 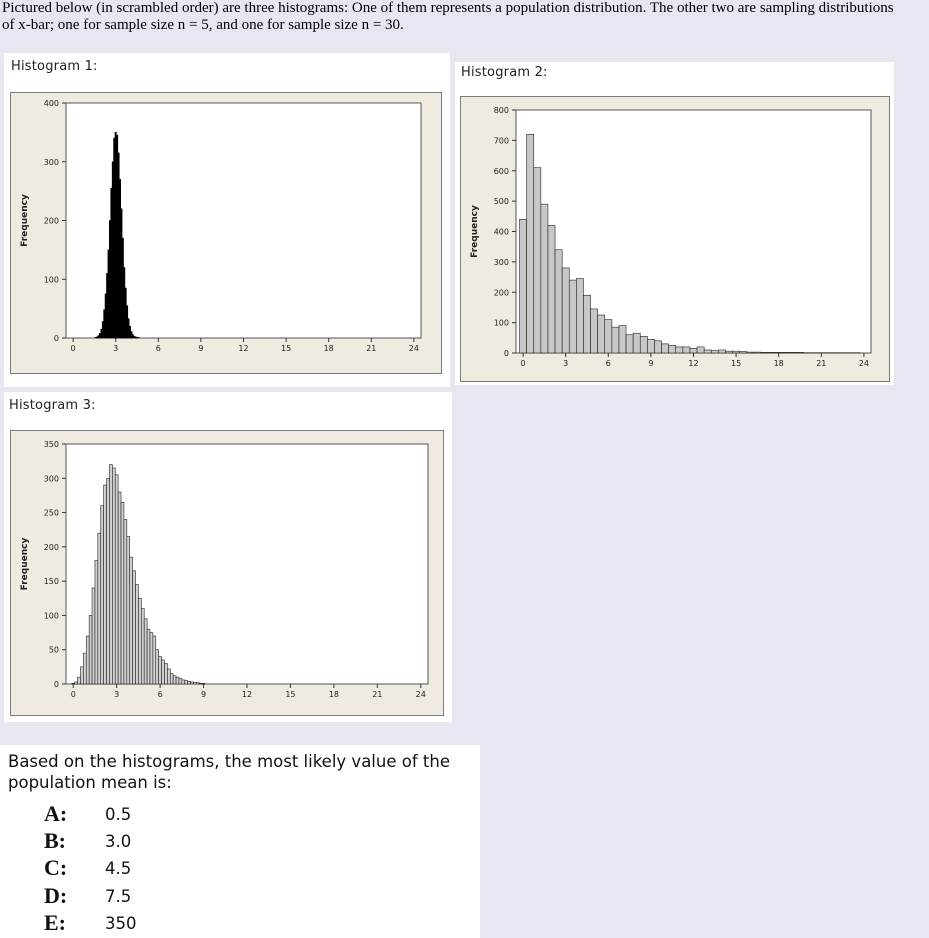 I want to click on option-d: D: 7.5, so click(x=144, y=896).